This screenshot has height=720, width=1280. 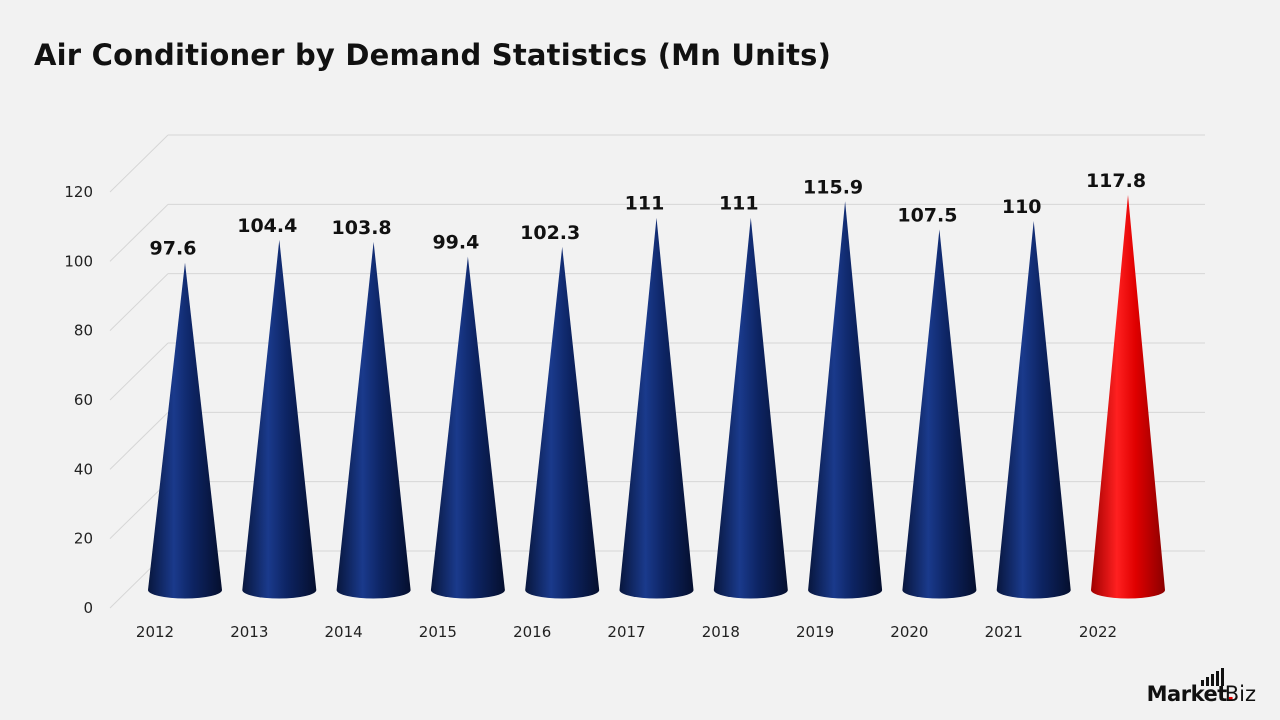 What do you see at coordinates (88, 608) in the screenshot?
I see `y-tick-label: 0` at bounding box center [88, 608].